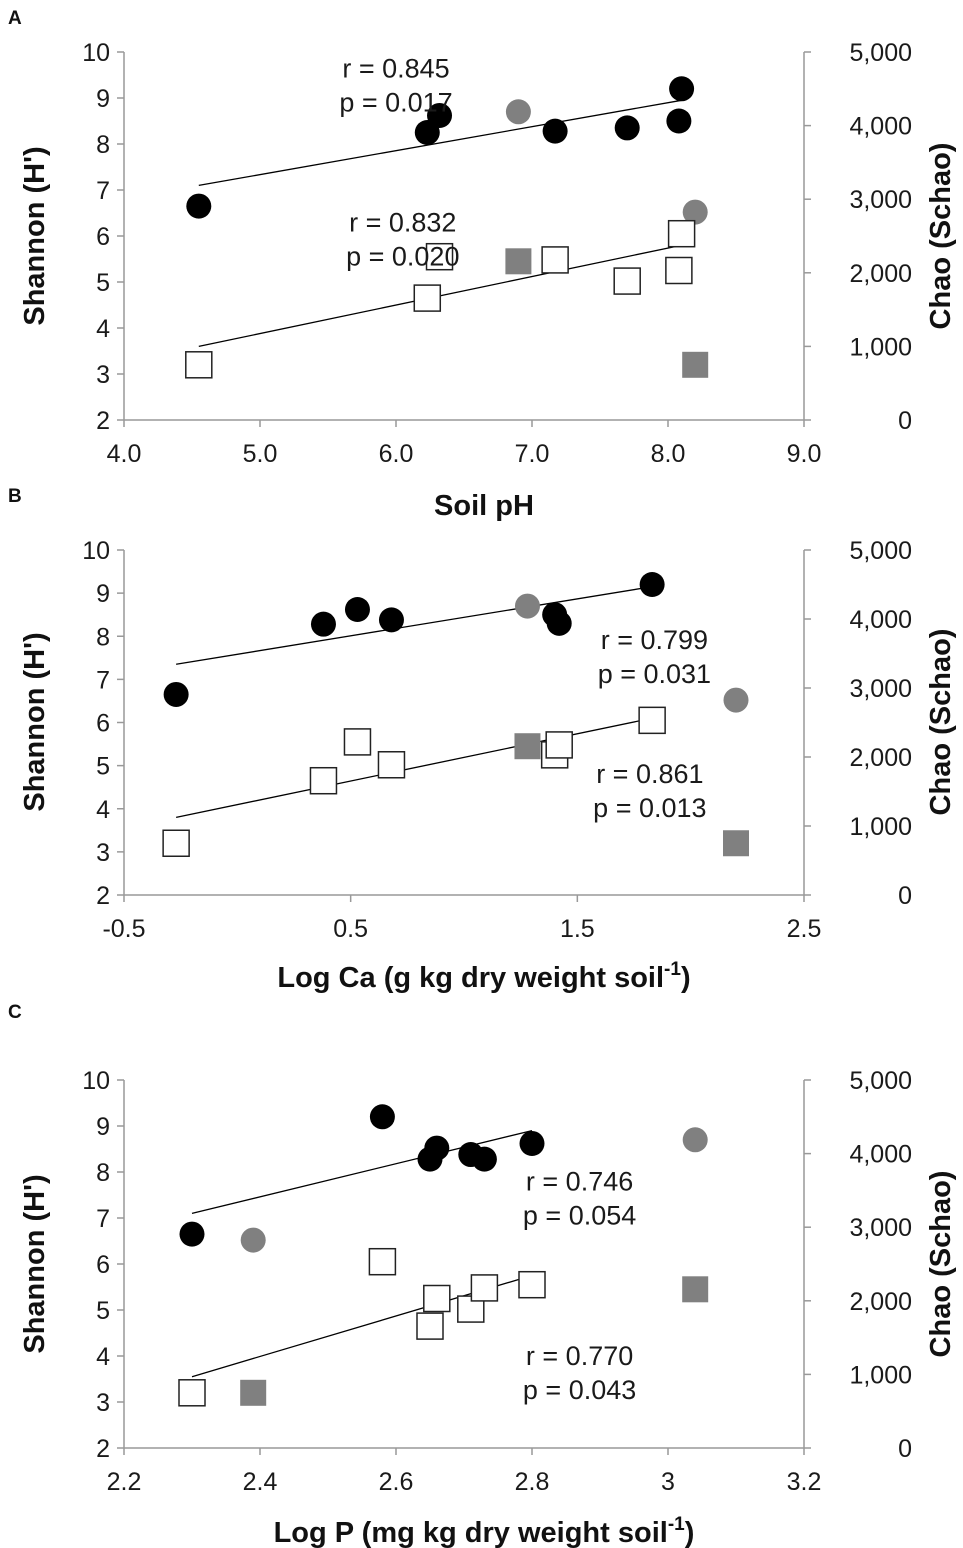 The width and height of the screenshot is (963, 1548). I want to click on x-axis-label: Log P (mg kg dry weight soil-1), so click(484, 1531).